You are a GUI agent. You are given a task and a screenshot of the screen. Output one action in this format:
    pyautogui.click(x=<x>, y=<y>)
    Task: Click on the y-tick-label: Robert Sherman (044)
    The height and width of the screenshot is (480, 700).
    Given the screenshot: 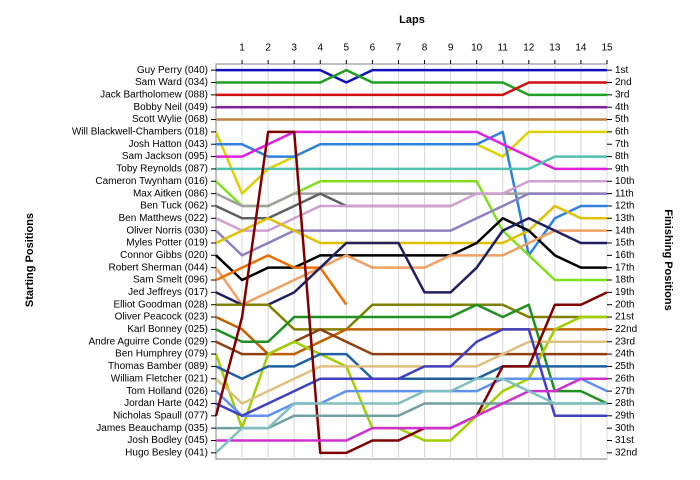 What is the action you would take?
    pyautogui.click(x=159, y=267)
    